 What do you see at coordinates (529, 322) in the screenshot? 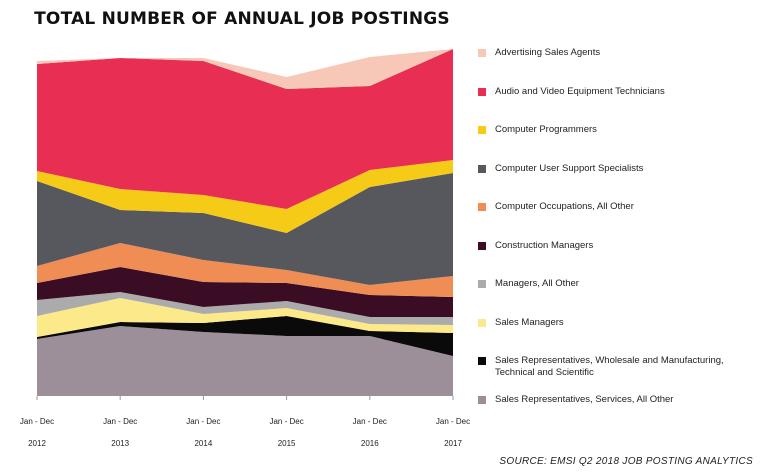
I see `legend-label: Sales Managers` at bounding box center [529, 322].